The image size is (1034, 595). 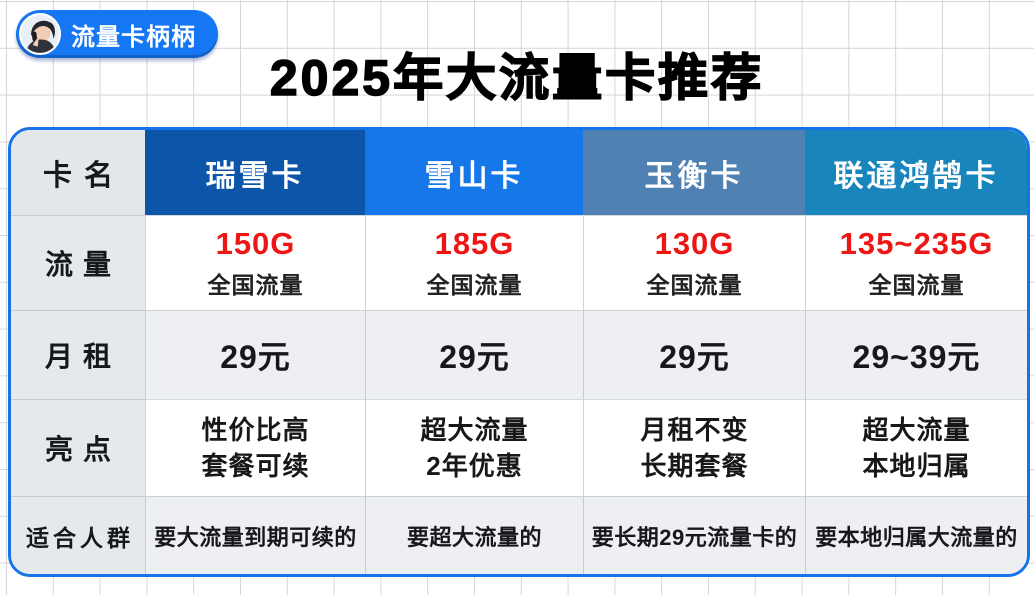 I want to click on table-cell-fee-4: 29~39元, so click(x=916, y=354).